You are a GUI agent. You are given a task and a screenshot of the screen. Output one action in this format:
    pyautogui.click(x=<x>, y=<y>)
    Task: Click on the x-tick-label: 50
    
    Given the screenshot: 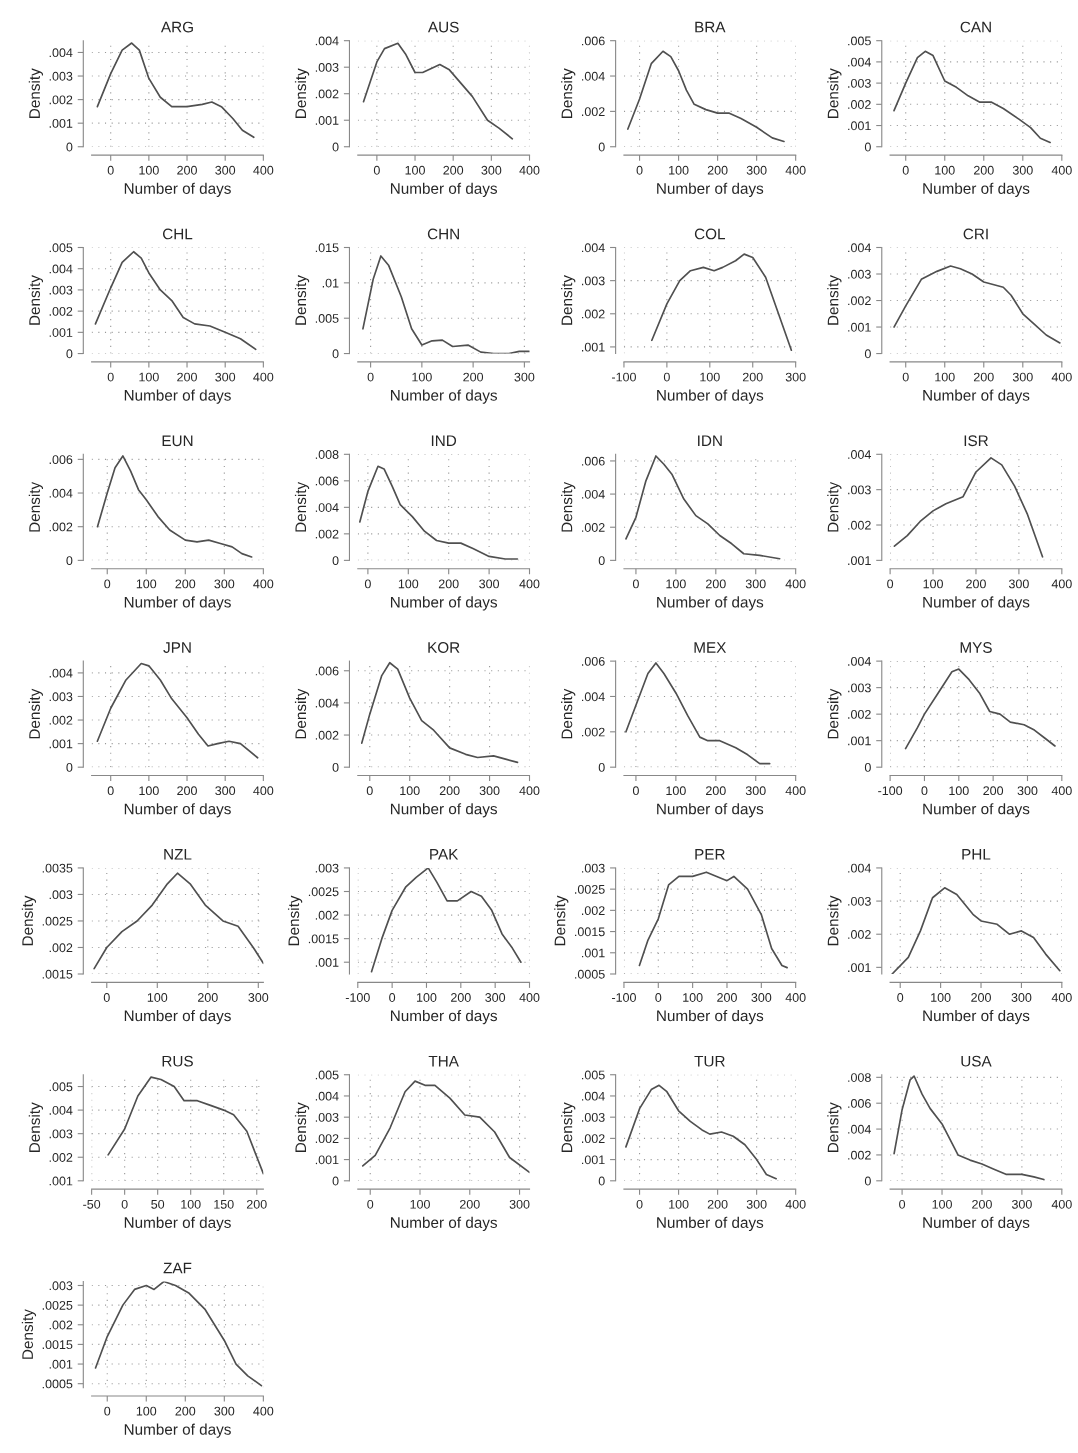 What is the action you would take?
    pyautogui.click(x=158, y=1204)
    